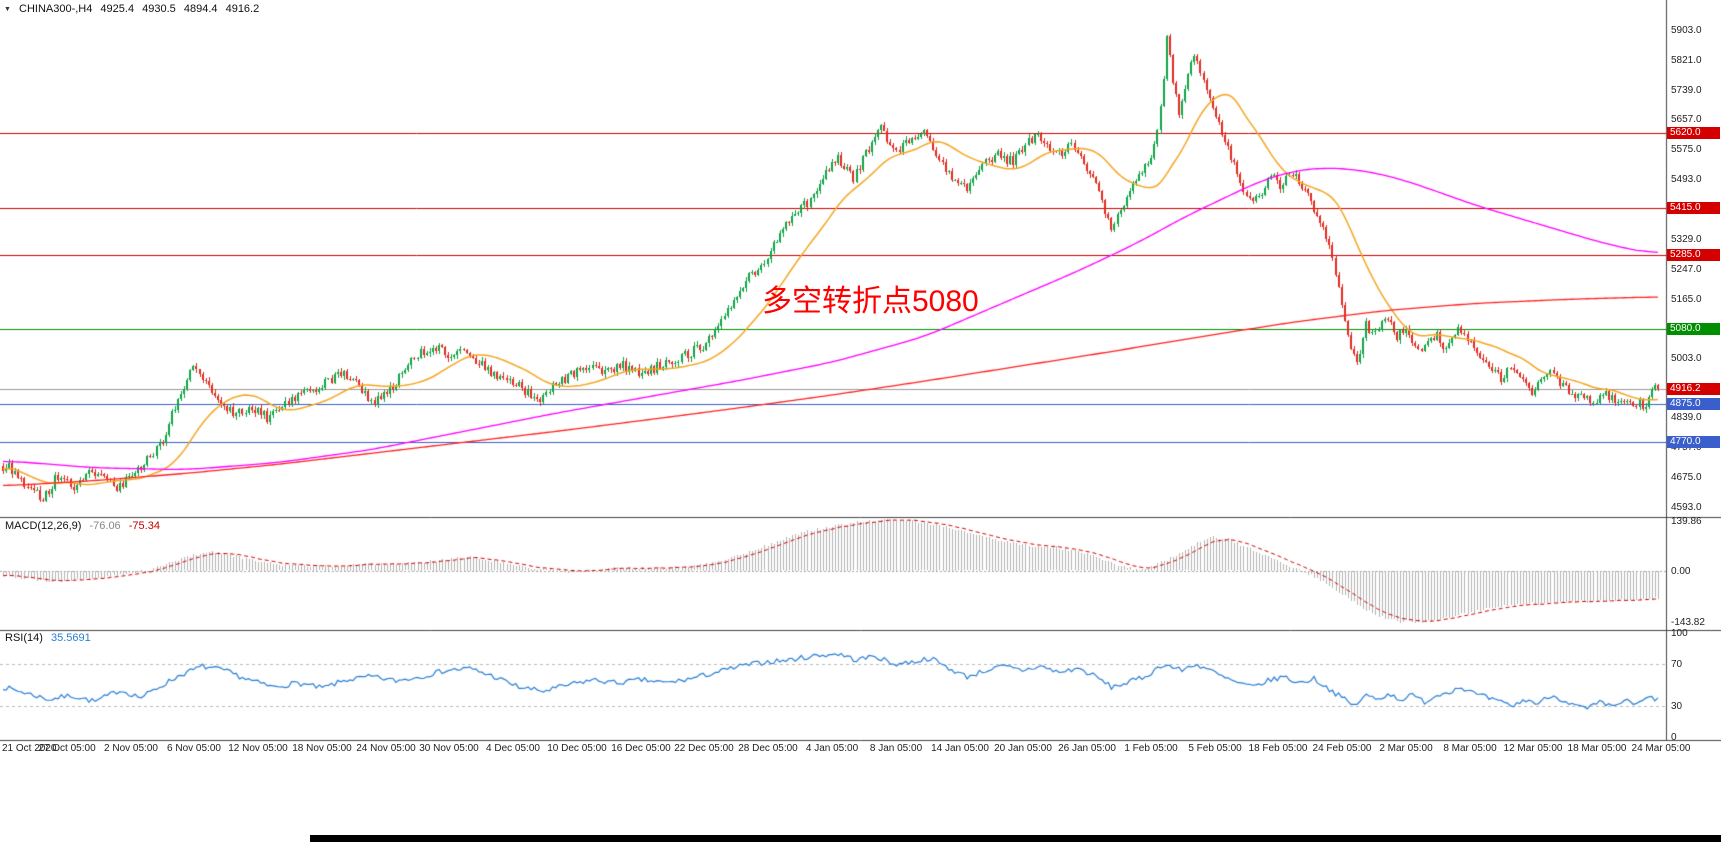  What do you see at coordinates (117, 9) in the screenshot?
I see `ohlc-open-value: 4925.4` at bounding box center [117, 9].